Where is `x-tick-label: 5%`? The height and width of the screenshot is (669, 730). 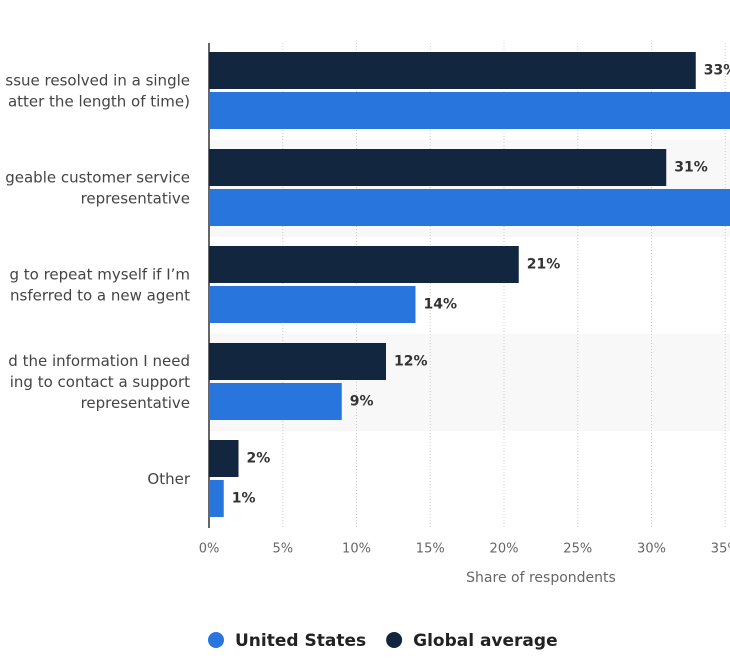 x-tick-label: 5% is located at coordinates (282, 549).